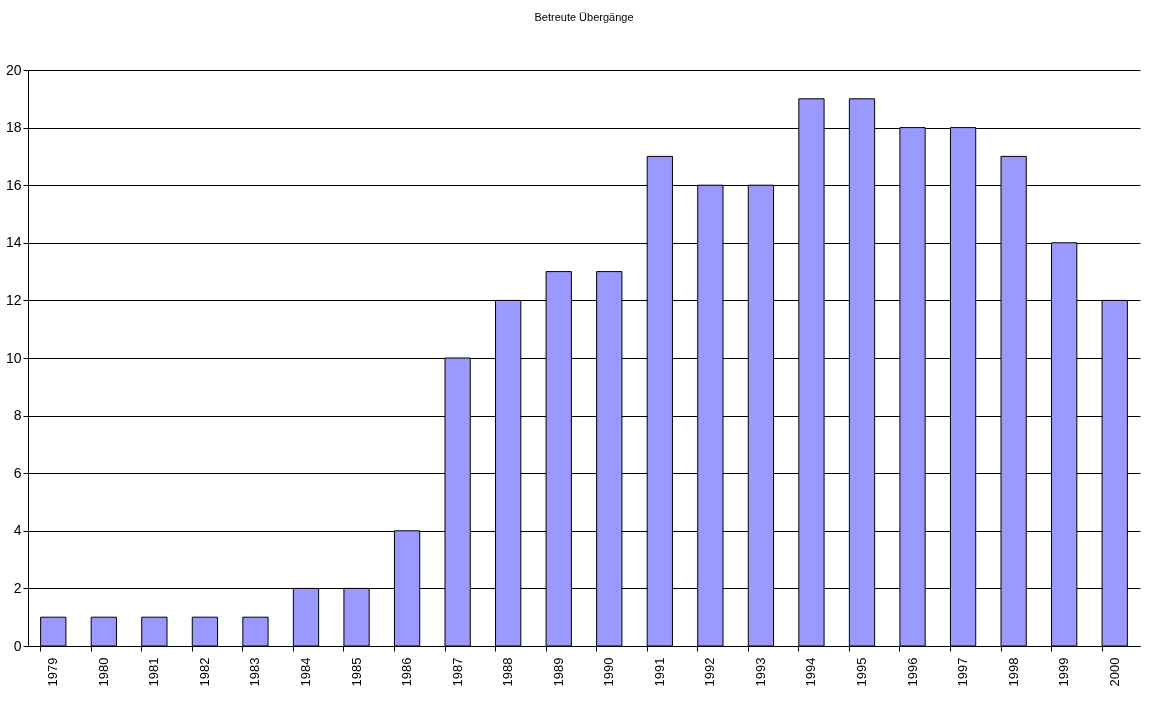 Image resolution: width=1169 pixels, height=713 pixels. What do you see at coordinates (53, 672) in the screenshot?
I see `x-tick-label: 1979` at bounding box center [53, 672].